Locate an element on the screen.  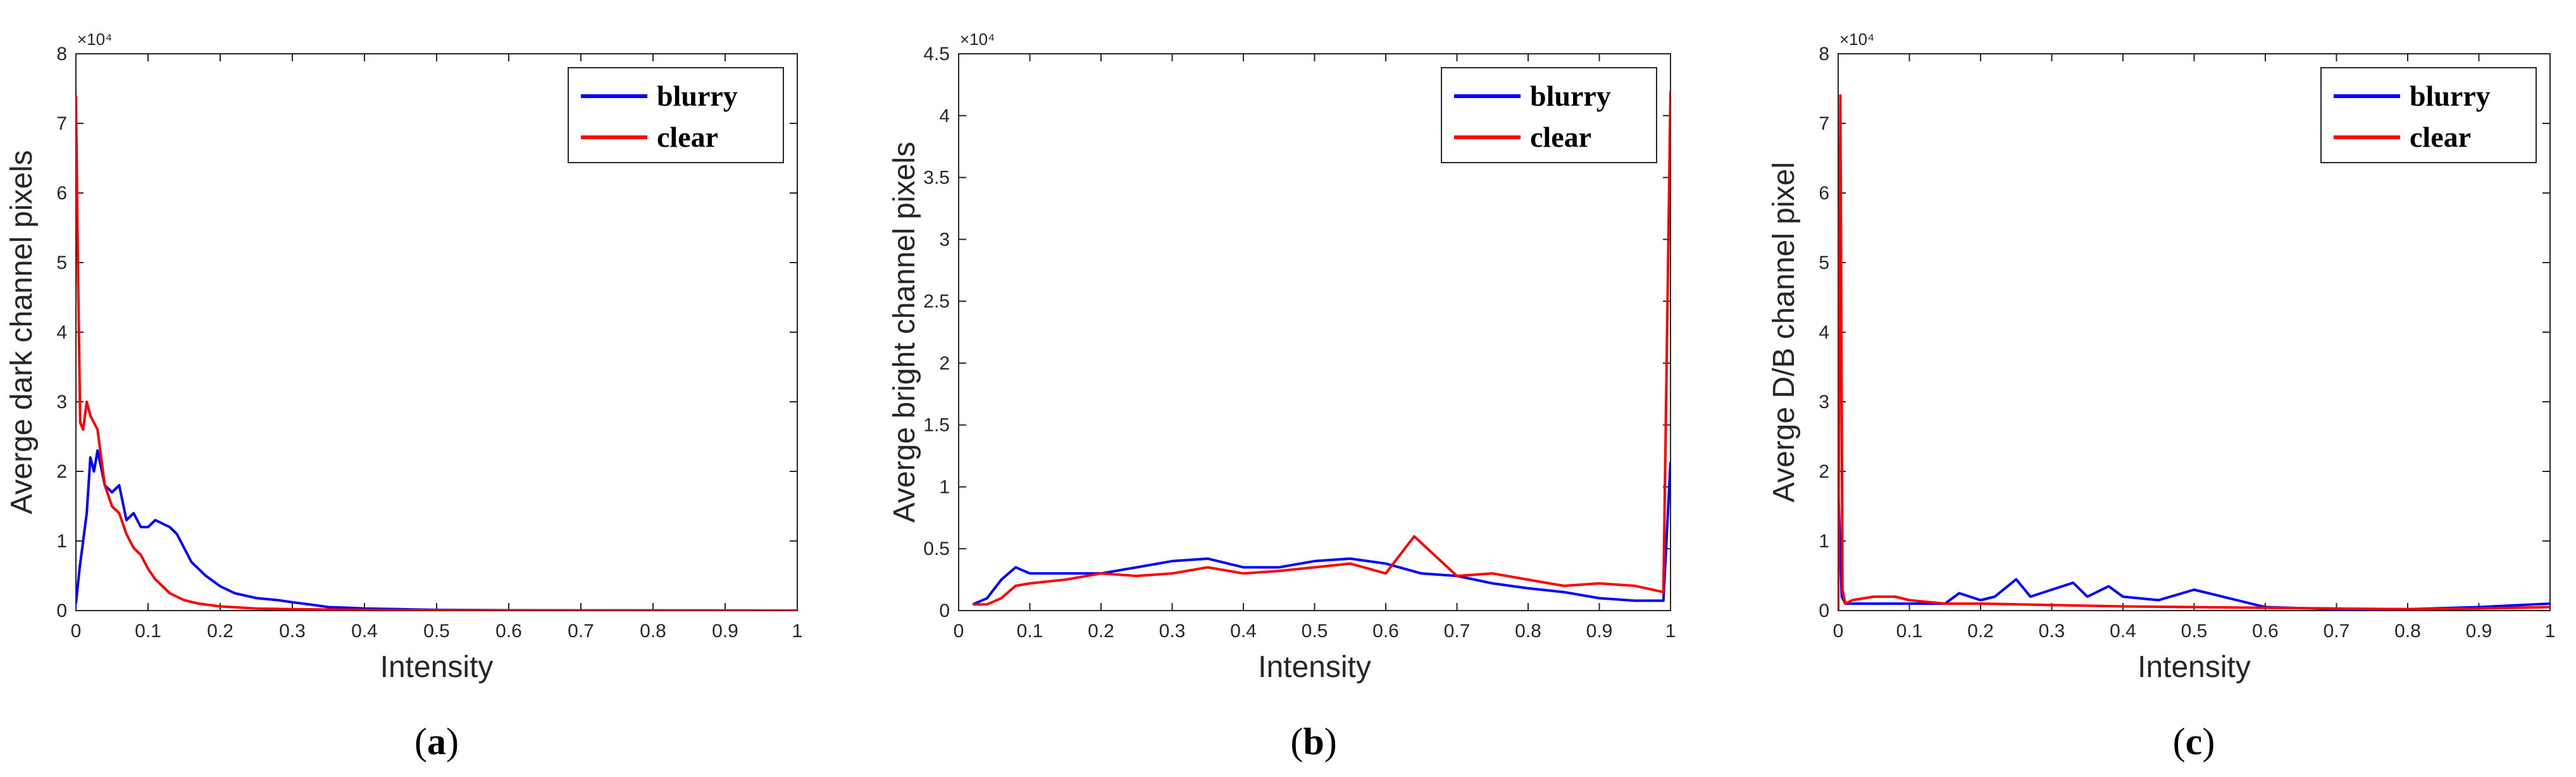
y-tick-label: 0.5 is located at coordinates (936, 548).